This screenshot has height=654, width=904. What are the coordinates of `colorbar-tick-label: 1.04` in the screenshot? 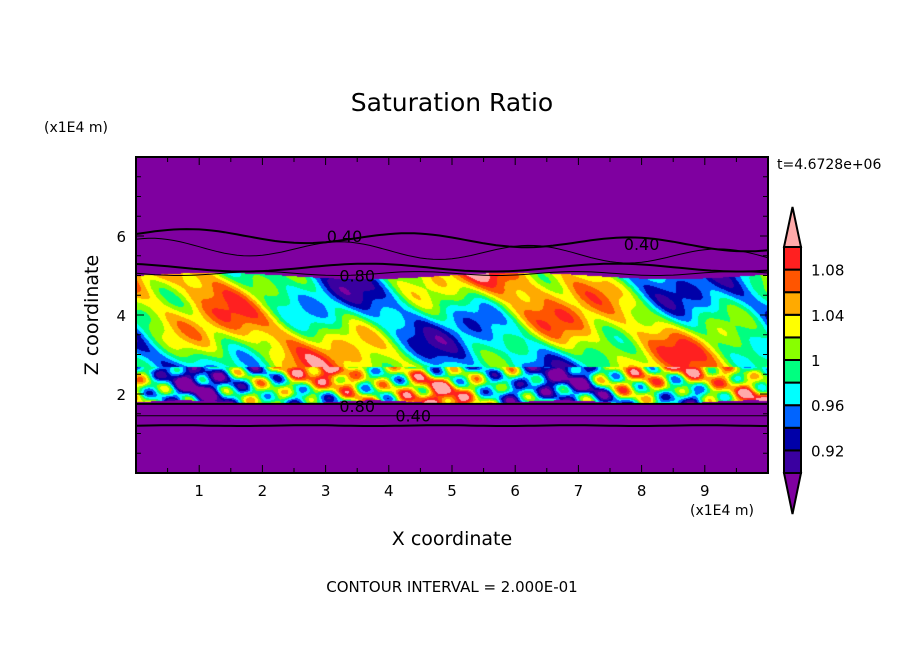 It's located at (827, 316).